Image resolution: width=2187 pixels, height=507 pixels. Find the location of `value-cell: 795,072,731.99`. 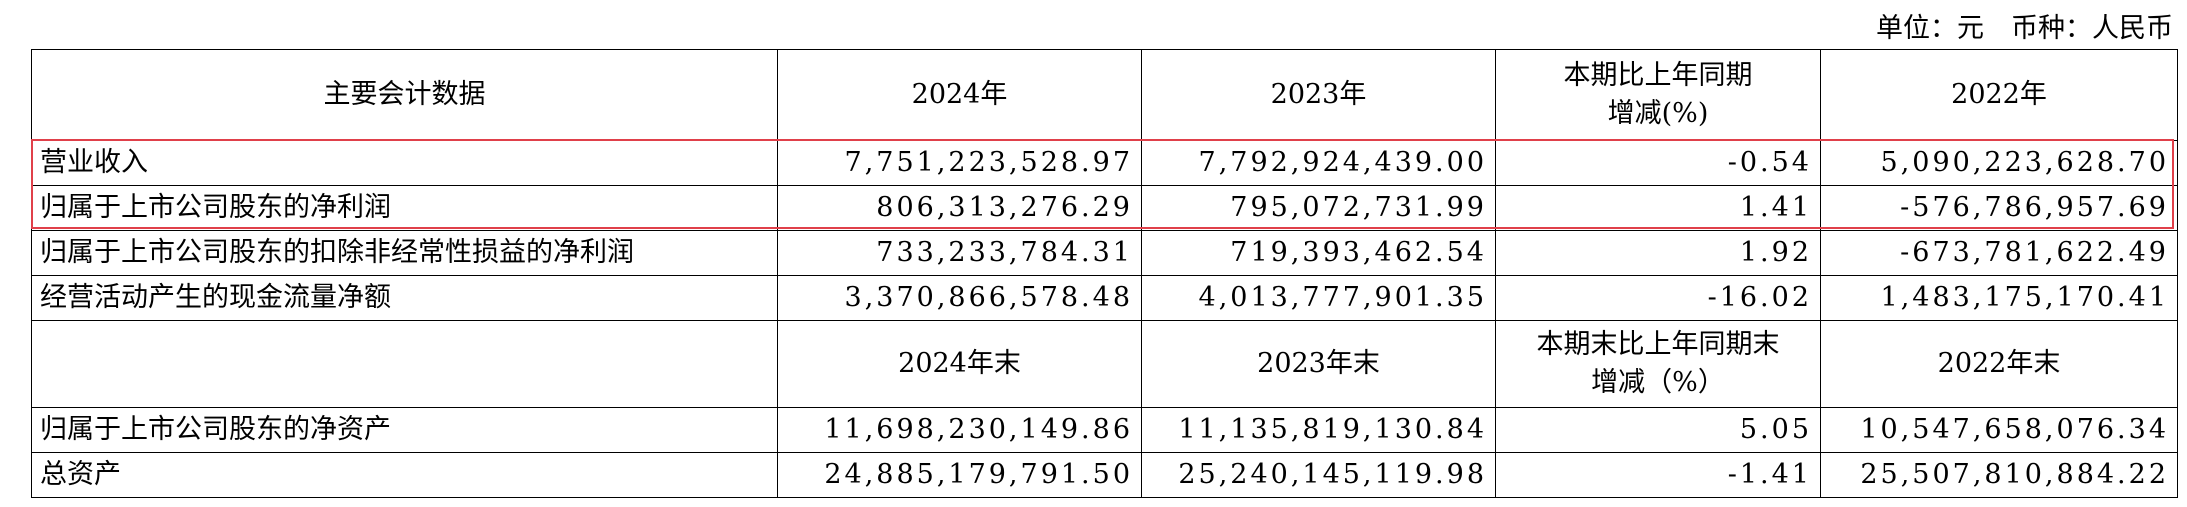

value-cell: 795,072,731.99 is located at coordinates (1318, 208).